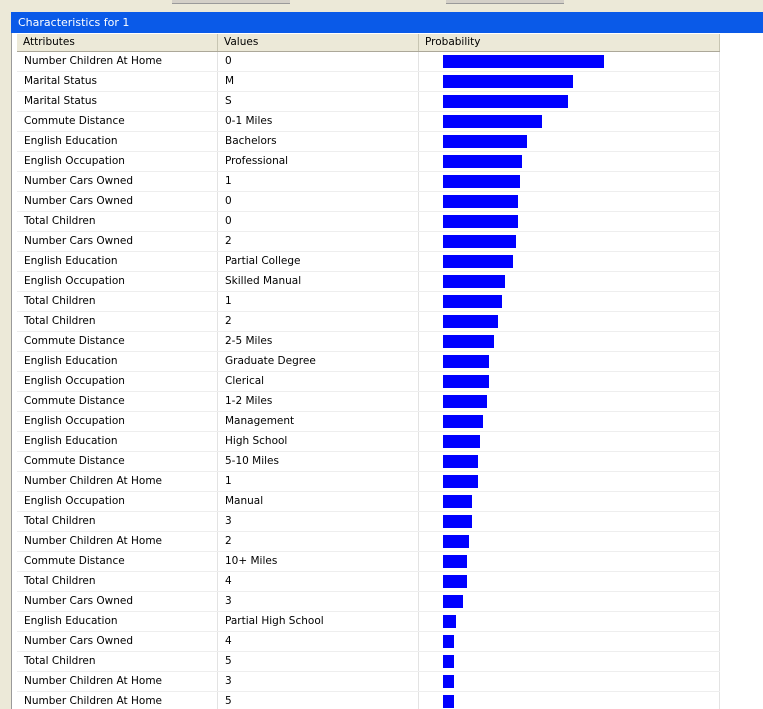 The width and height of the screenshot is (763, 709). Describe the element at coordinates (368, 602) in the screenshot. I see `table-row: Number Cars Owned 3` at that location.